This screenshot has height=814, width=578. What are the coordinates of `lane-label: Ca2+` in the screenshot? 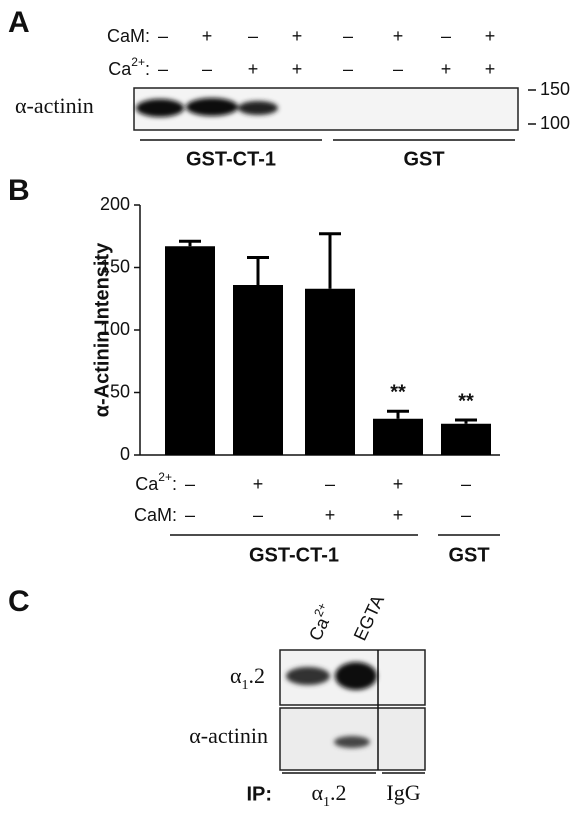 It's located at (320, 621).